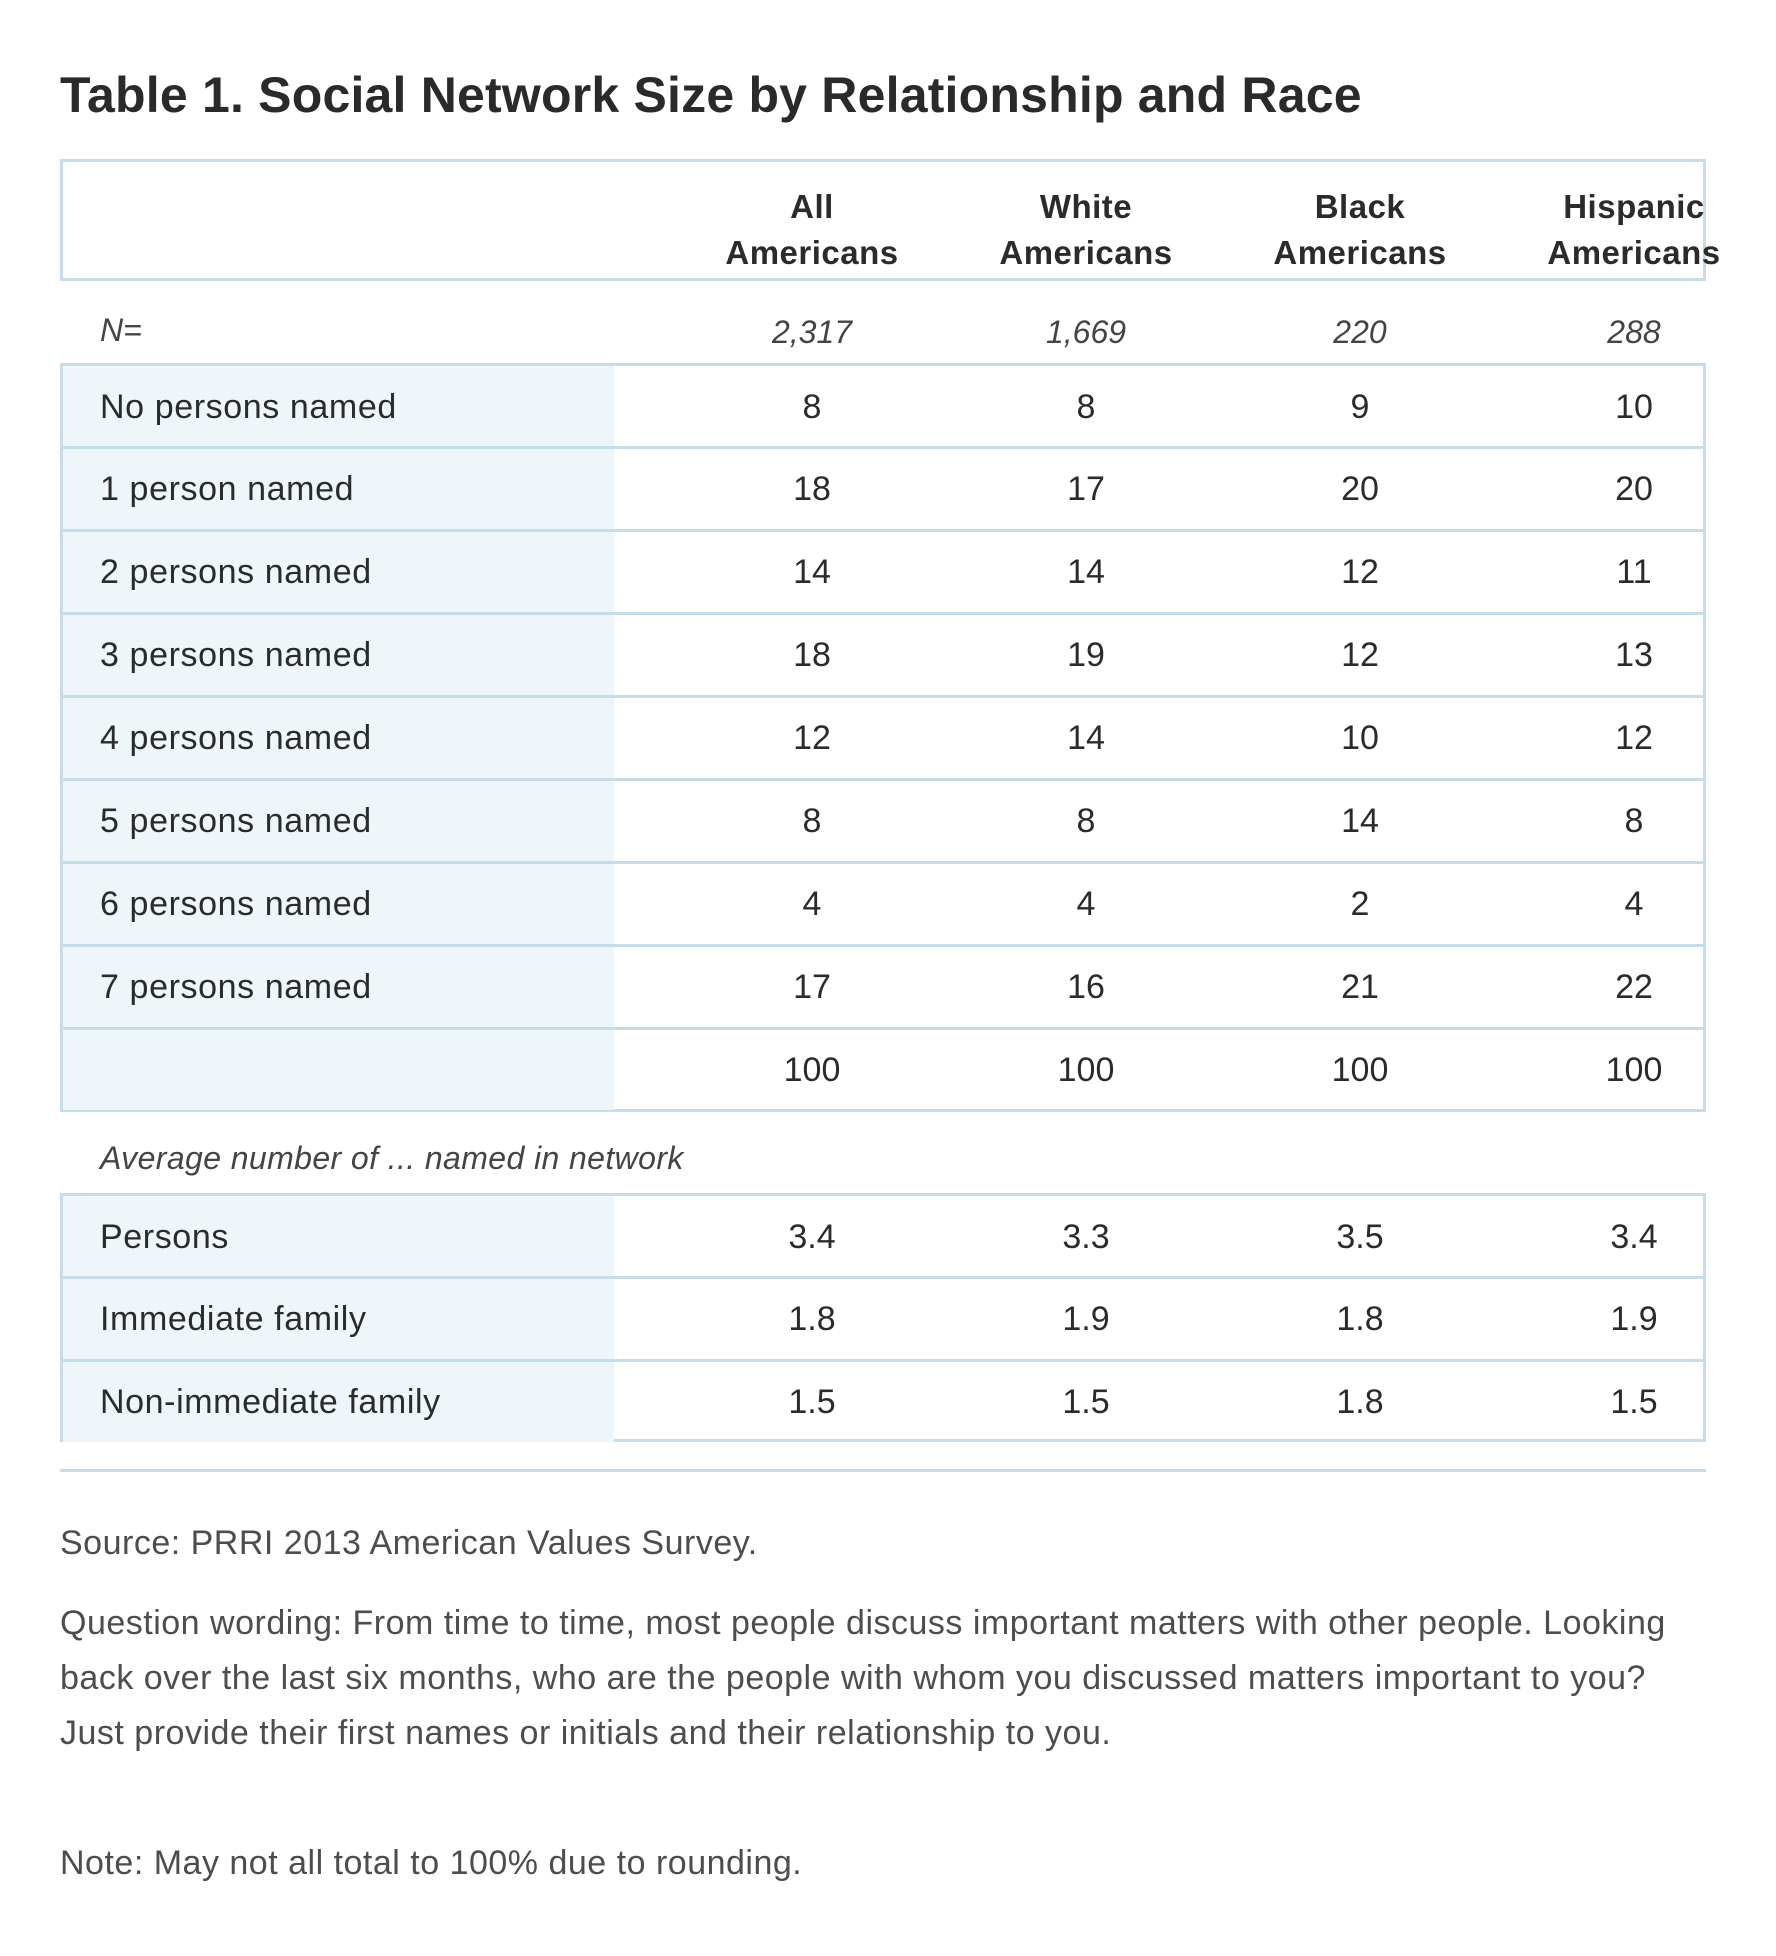 This screenshot has height=1956, width=1776. Describe the element at coordinates (883, 819) in the screenshot. I see `table-row: 5 persons named 8 8 14 8` at that location.